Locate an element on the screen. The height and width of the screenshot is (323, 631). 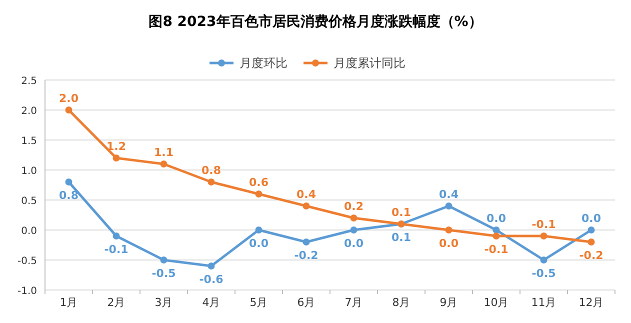
x-tick-label: 12月 is located at coordinates (591, 302).